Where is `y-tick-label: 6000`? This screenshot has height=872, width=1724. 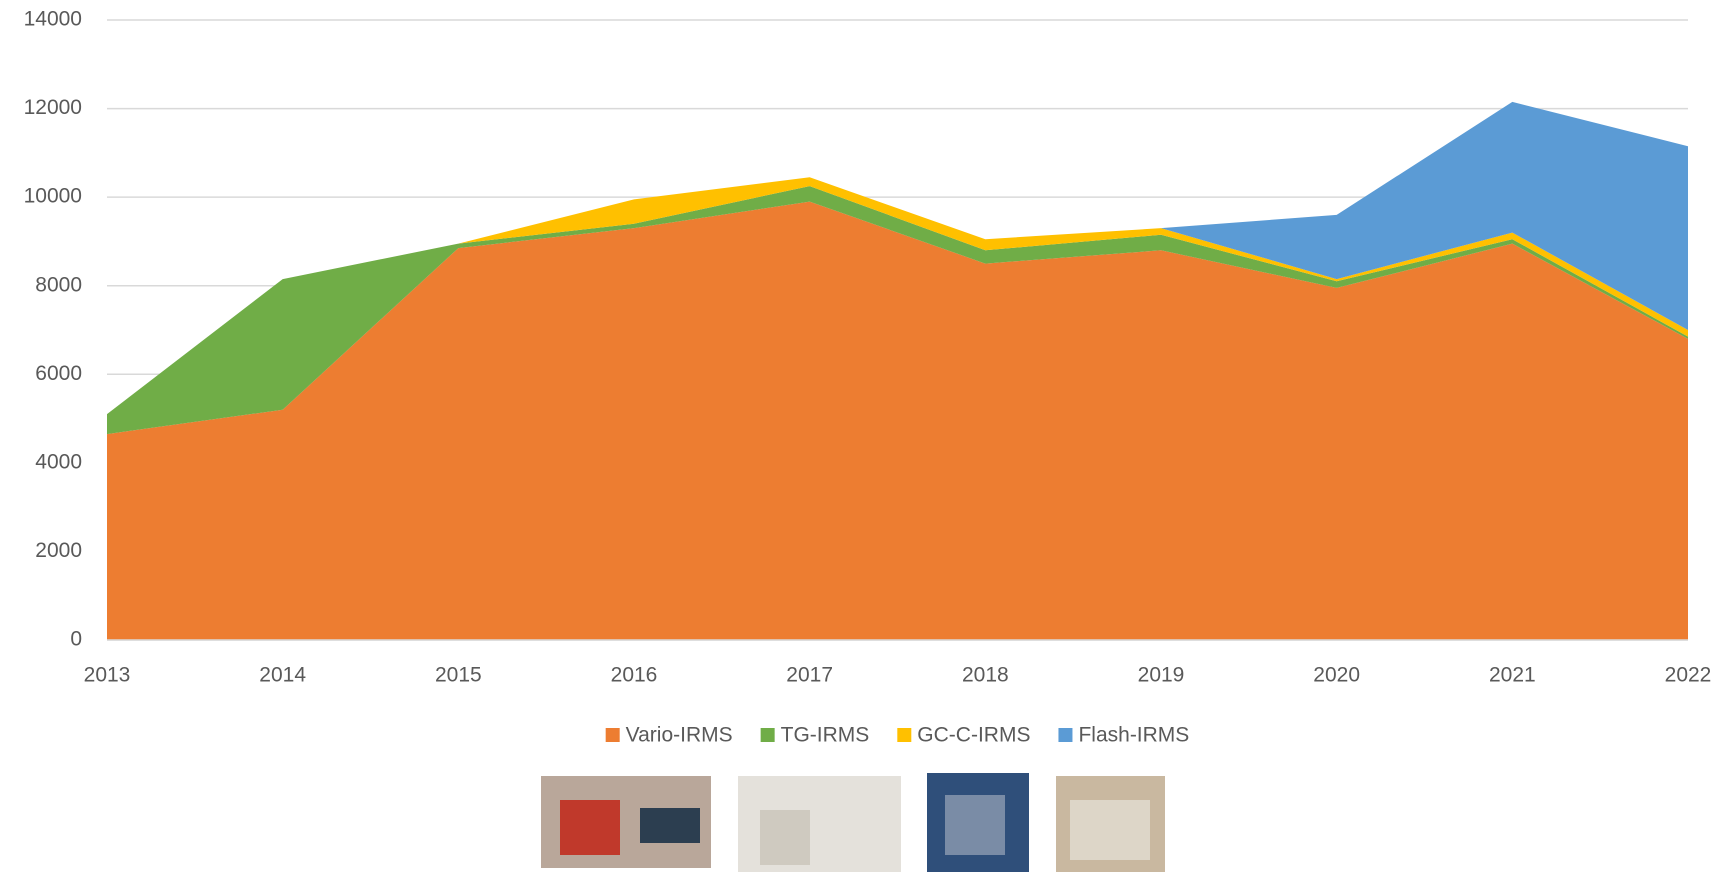 y-tick-label: 6000 is located at coordinates (58, 373).